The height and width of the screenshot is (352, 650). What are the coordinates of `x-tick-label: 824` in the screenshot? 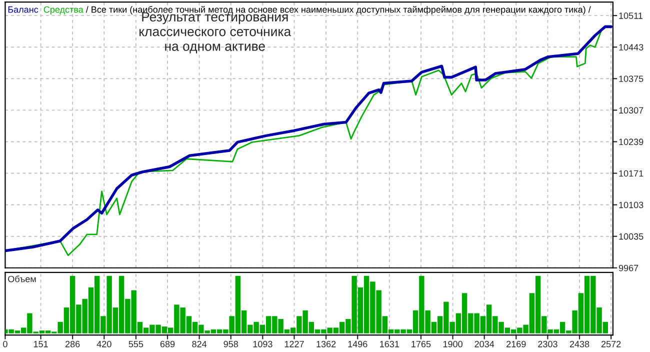 It's located at (199, 344).